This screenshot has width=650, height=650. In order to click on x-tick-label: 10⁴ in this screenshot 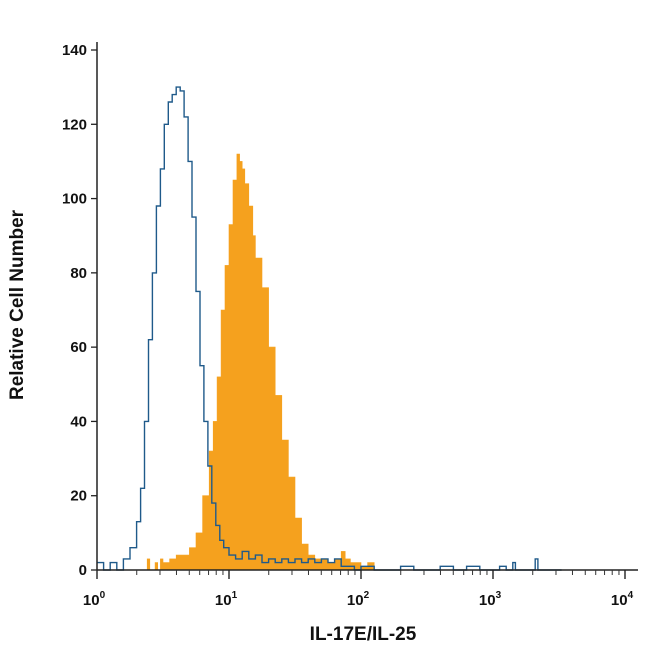, I will do `click(622, 599)`.